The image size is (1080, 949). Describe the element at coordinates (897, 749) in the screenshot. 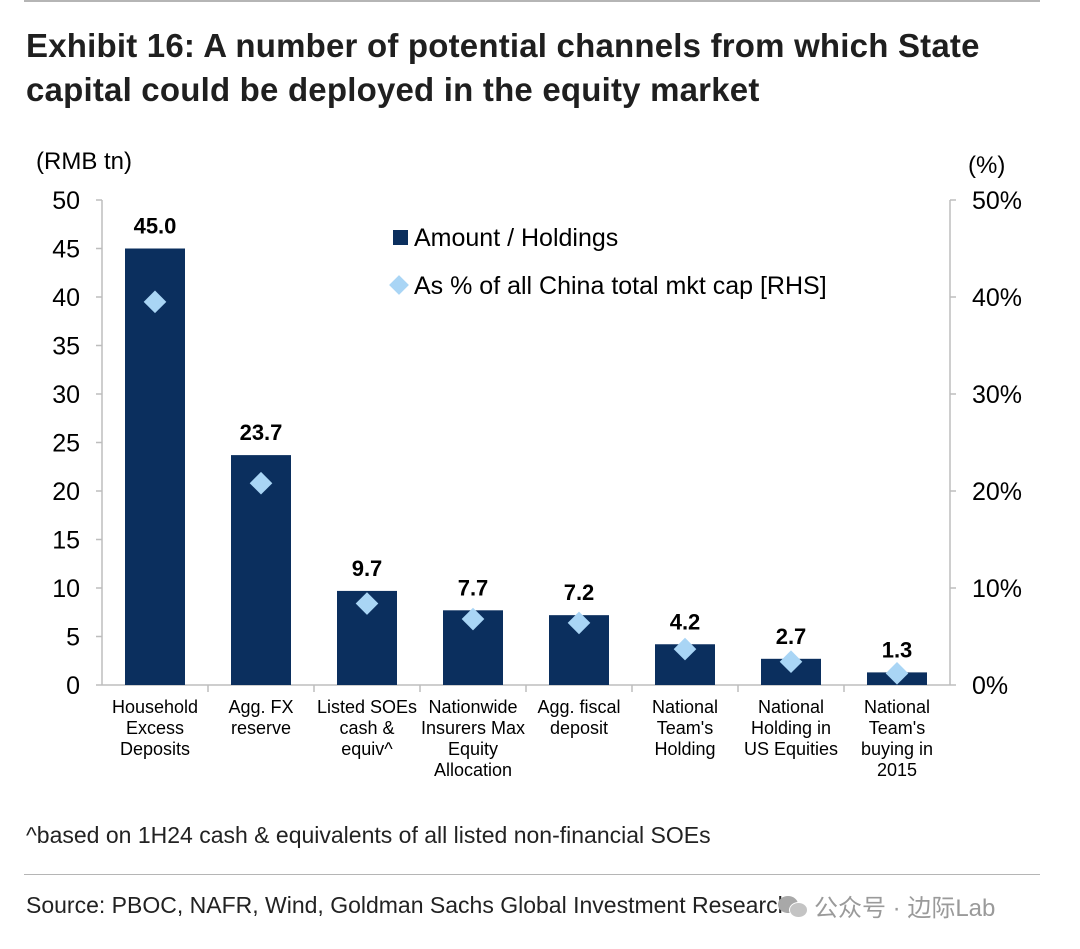

I see `x-tick-label: buying in` at that location.